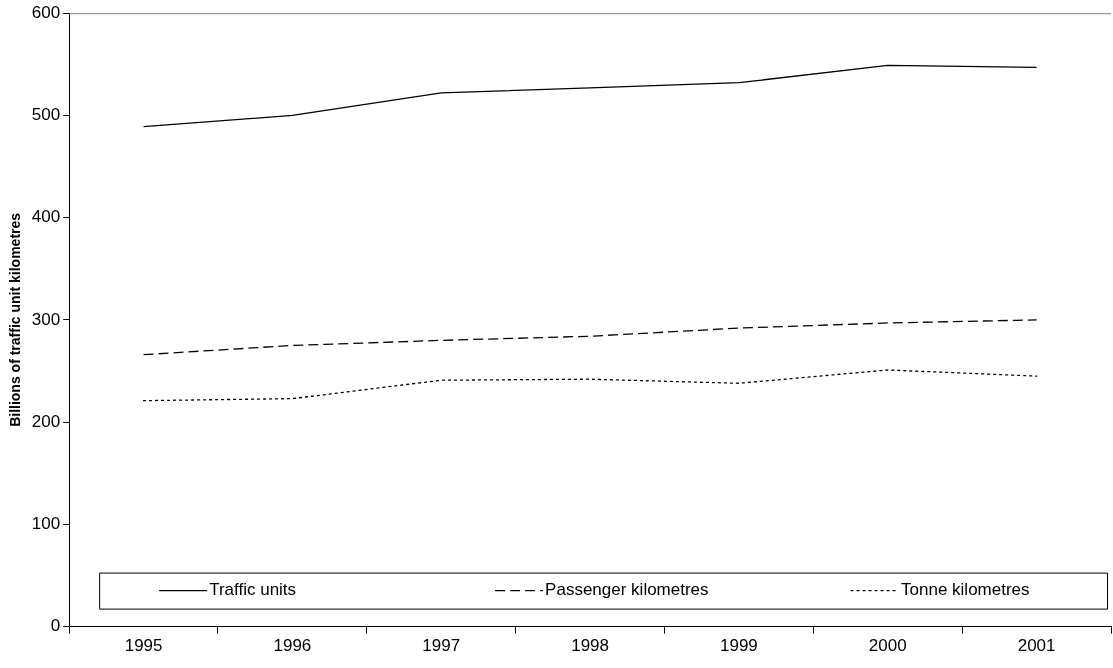  What do you see at coordinates (46, 421) in the screenshot?
I see `y-tick-label: 200` at bounding box center [46, 421].